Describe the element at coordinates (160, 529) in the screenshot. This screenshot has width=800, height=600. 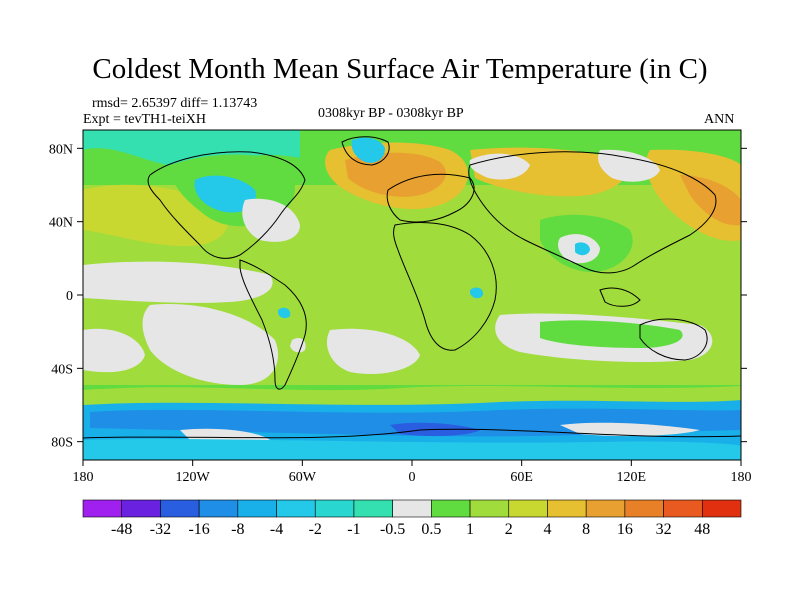
I see `colorbar-label: -32` at that location.